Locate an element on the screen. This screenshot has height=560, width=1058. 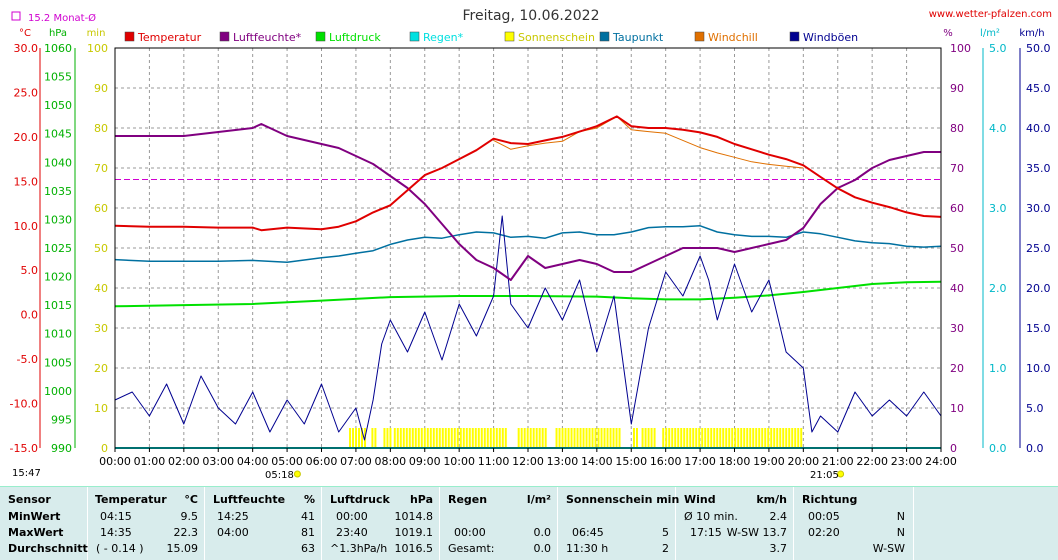
stats-temp-min: 9.5 is located at coordinates (189, 516).